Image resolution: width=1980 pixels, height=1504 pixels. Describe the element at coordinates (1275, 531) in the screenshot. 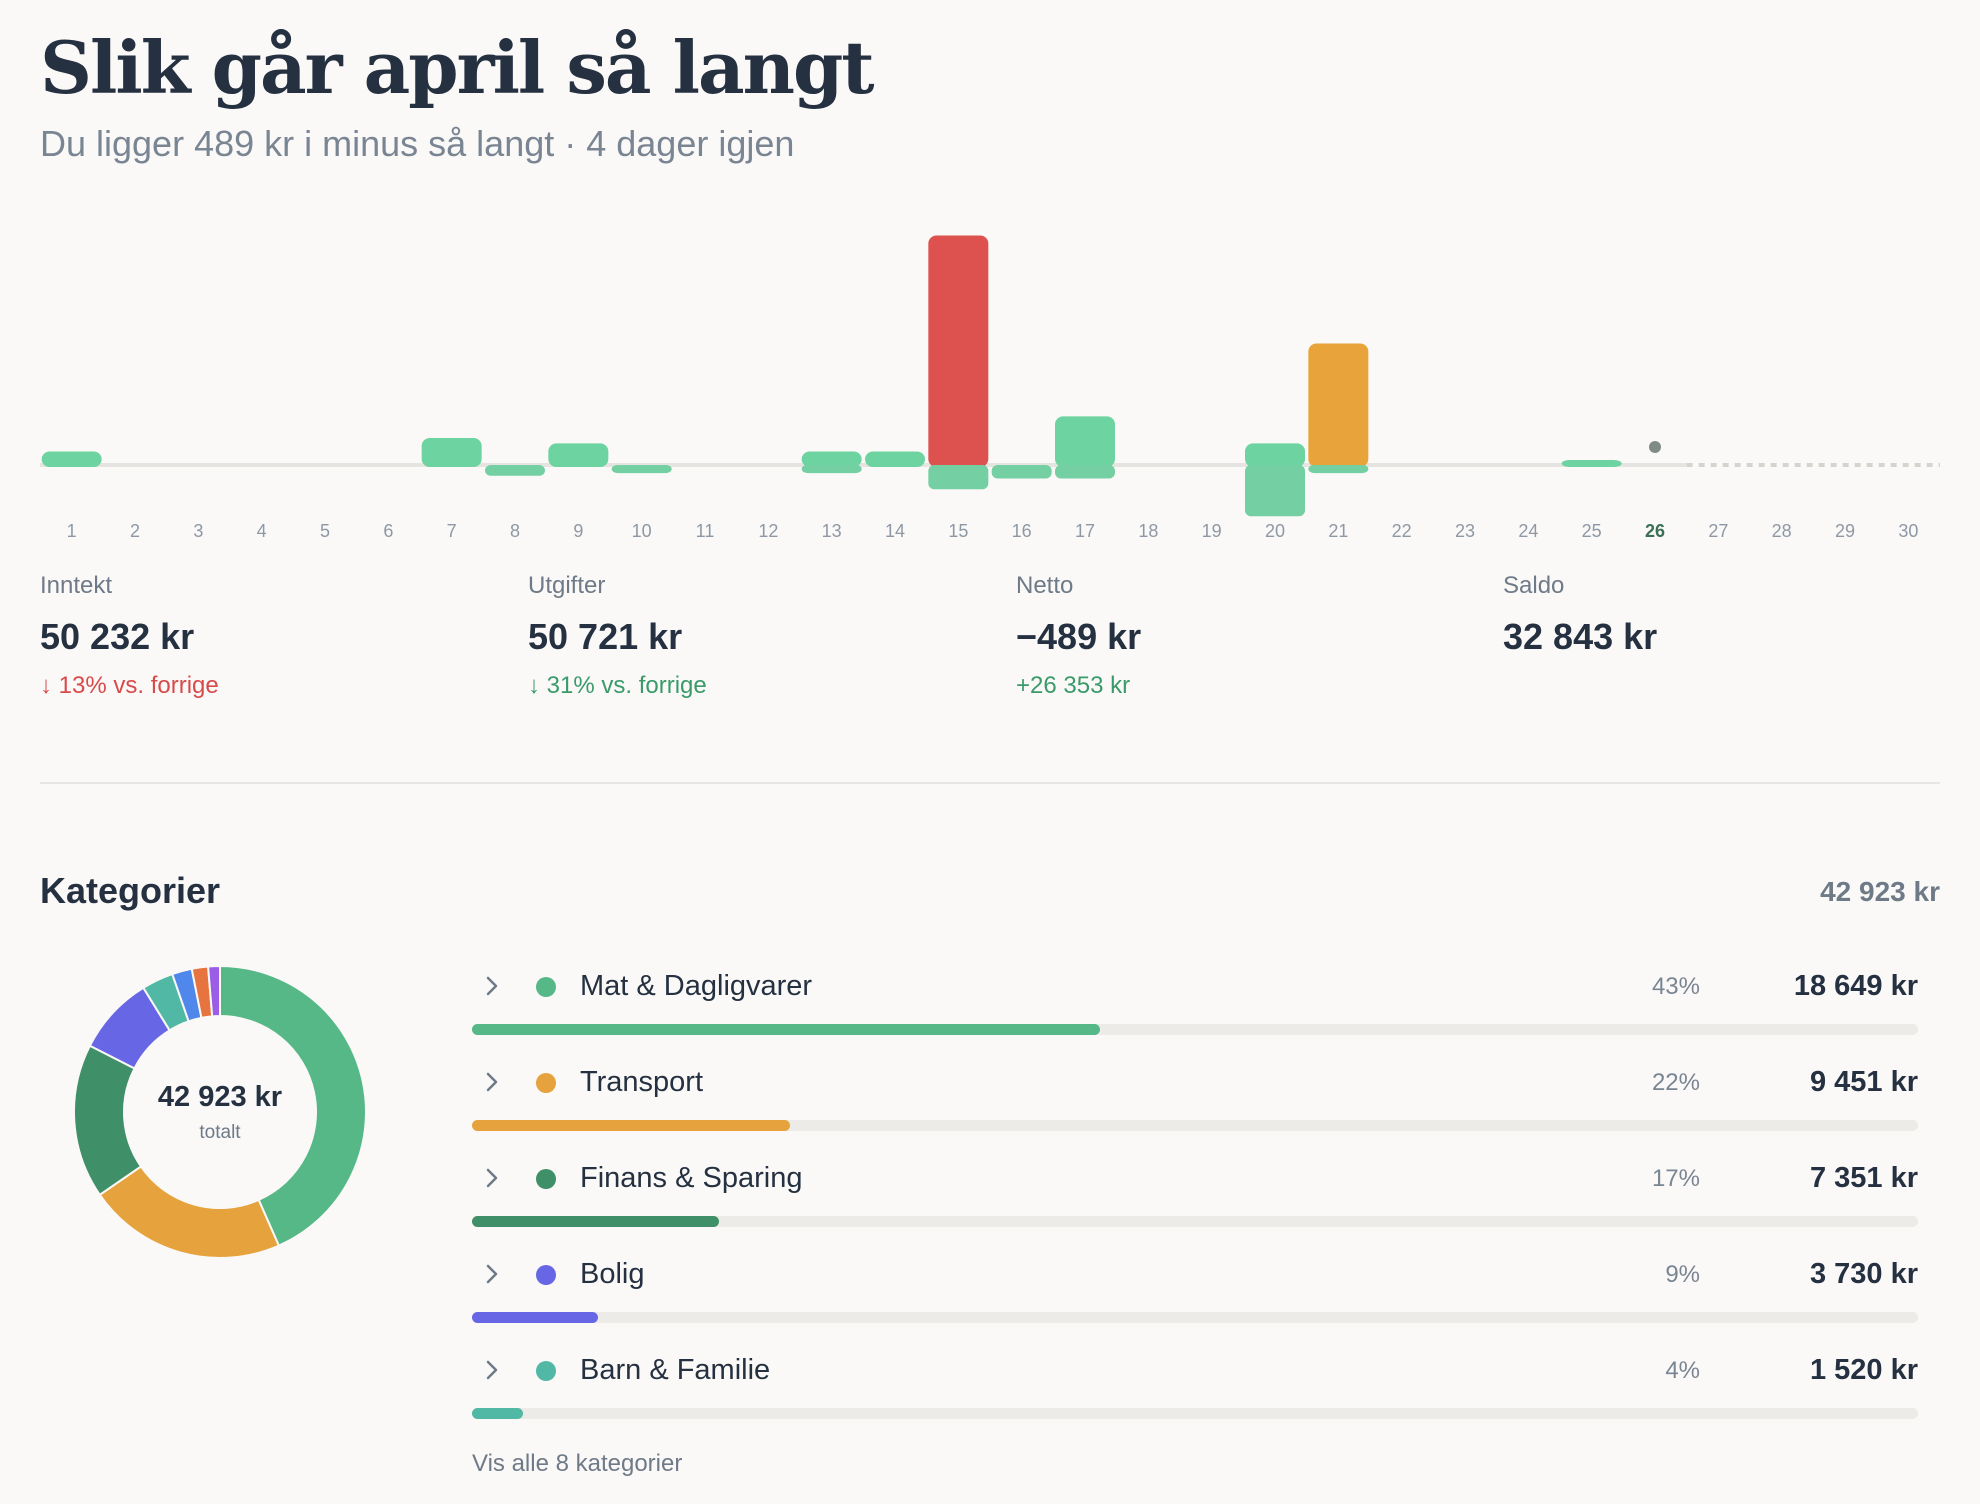

I see `day-label: 20` at that location.